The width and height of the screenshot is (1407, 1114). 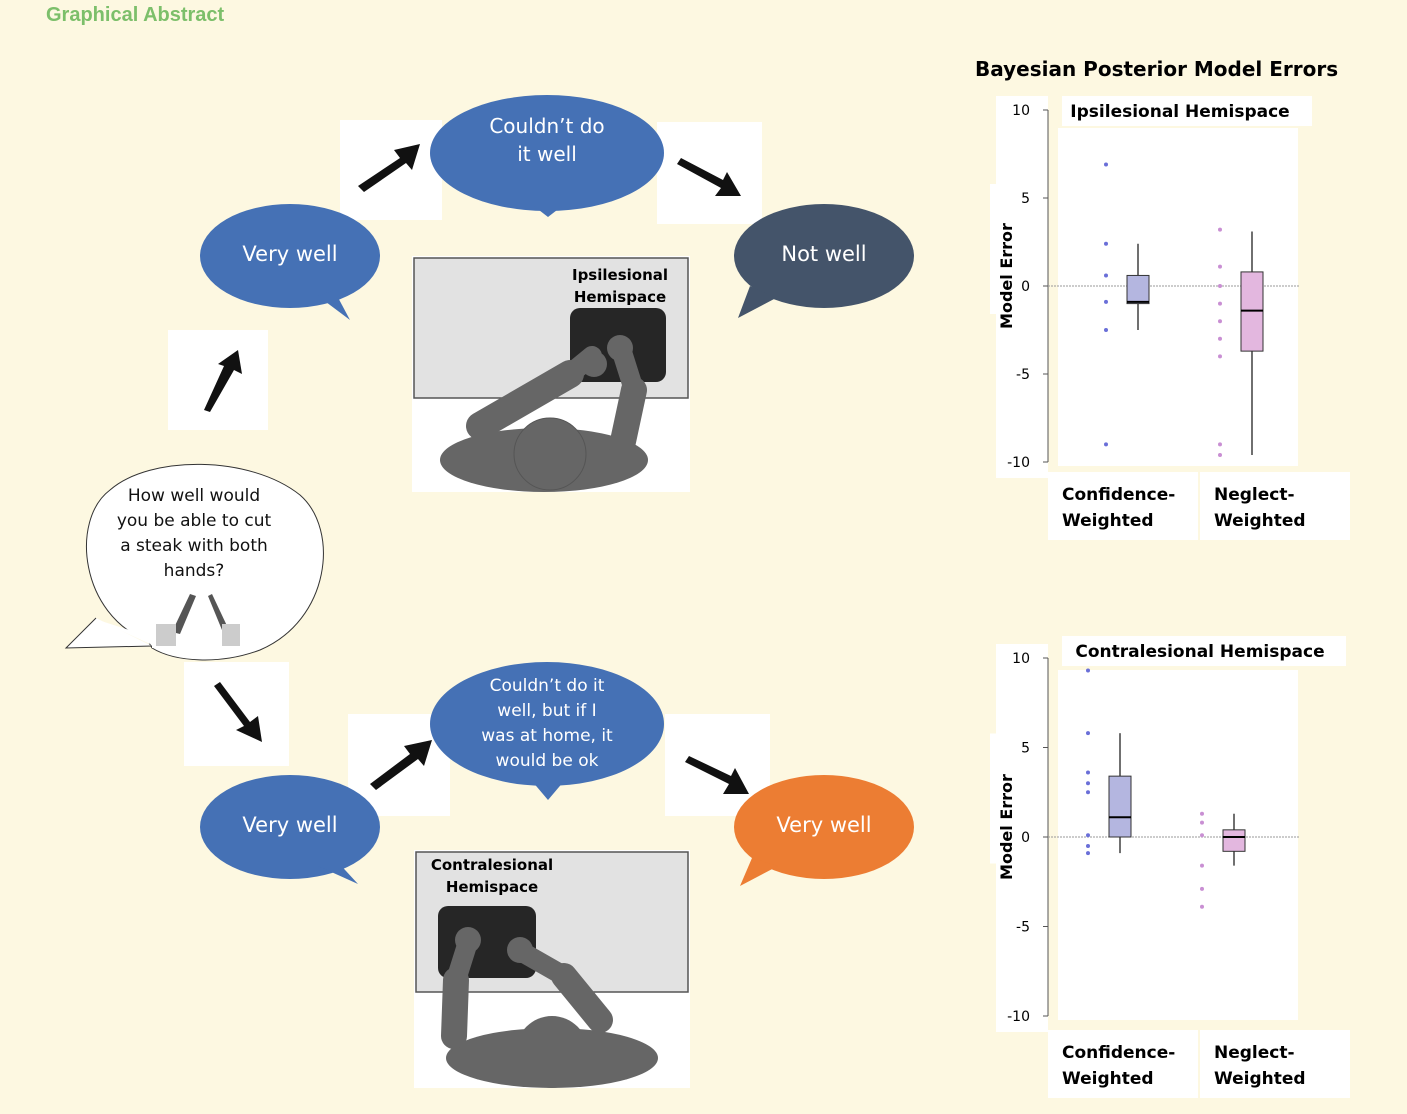 What do you see at coordinates (547, 711) in the screenshot?
I see `bubble-line: well, but if I` at bounding box center [547, 711].